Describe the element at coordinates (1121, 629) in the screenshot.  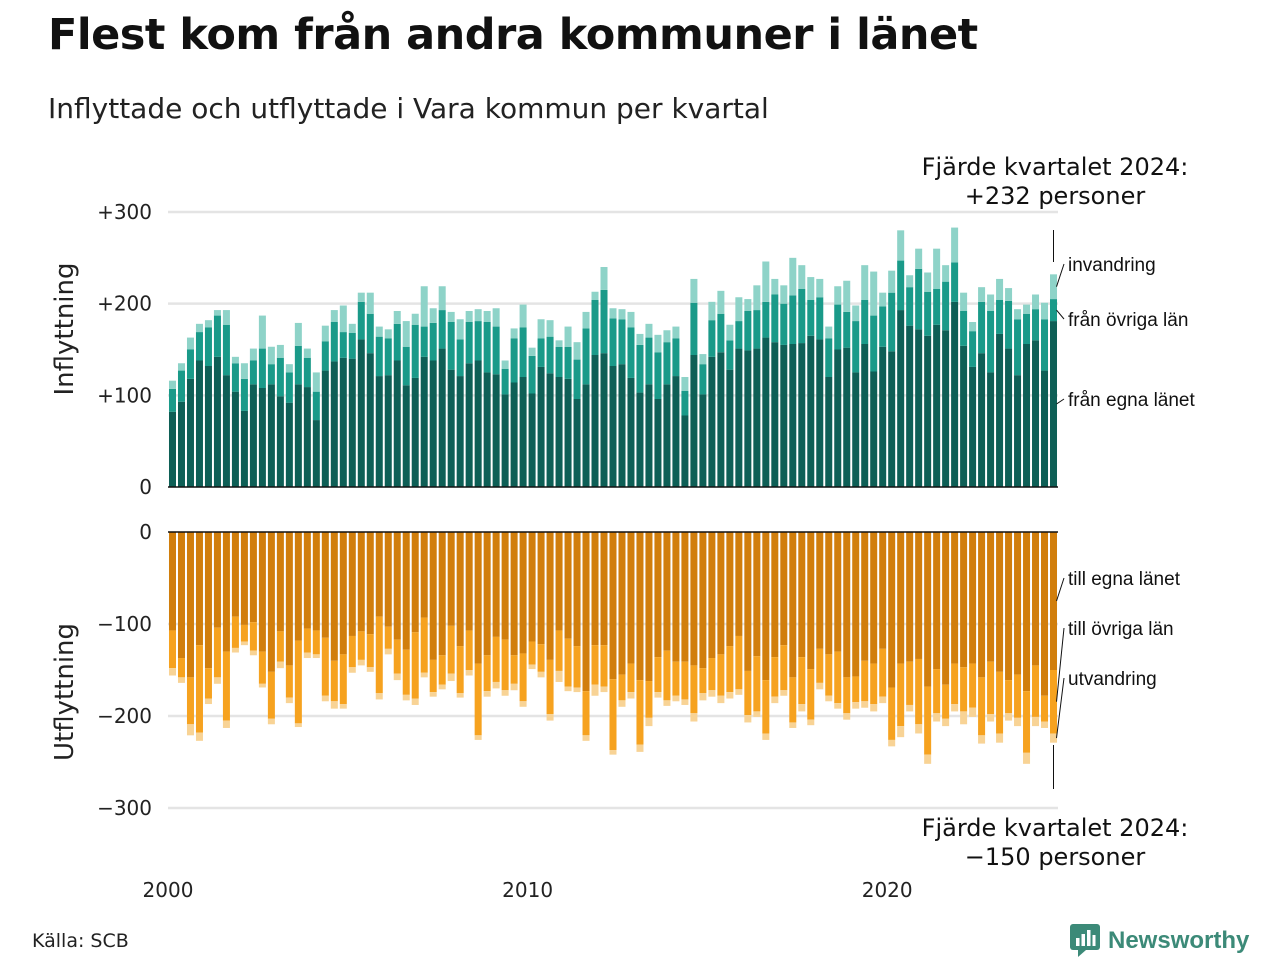
I see `series-label-out-1: till övriga län` at that location.